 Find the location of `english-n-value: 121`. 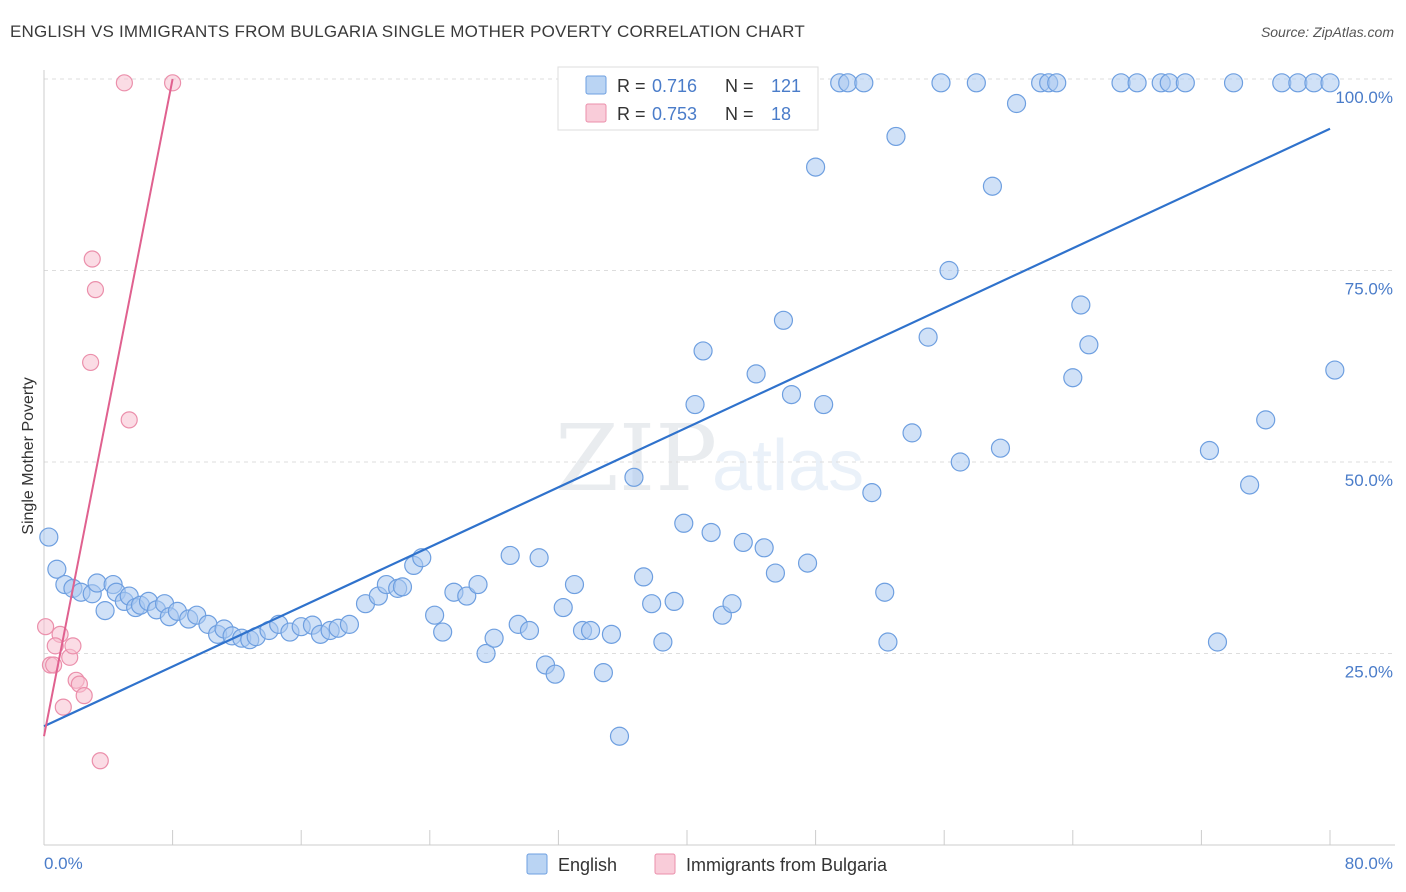

english-n-value: 121 is located at coordinates (786, 86).